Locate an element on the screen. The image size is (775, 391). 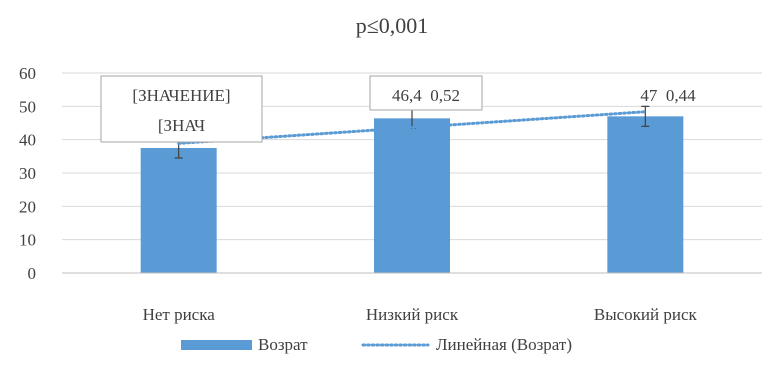
legend-label-series: Возрат is located at coordinates (283, 344).